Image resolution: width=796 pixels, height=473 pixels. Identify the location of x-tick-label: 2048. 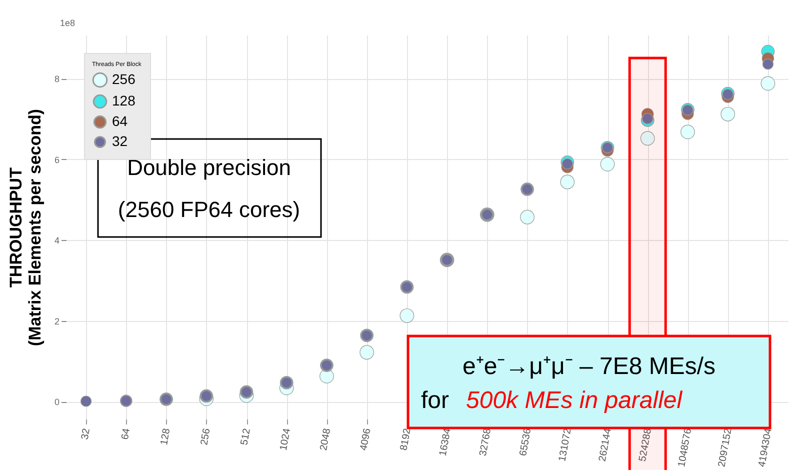
(326, 439).